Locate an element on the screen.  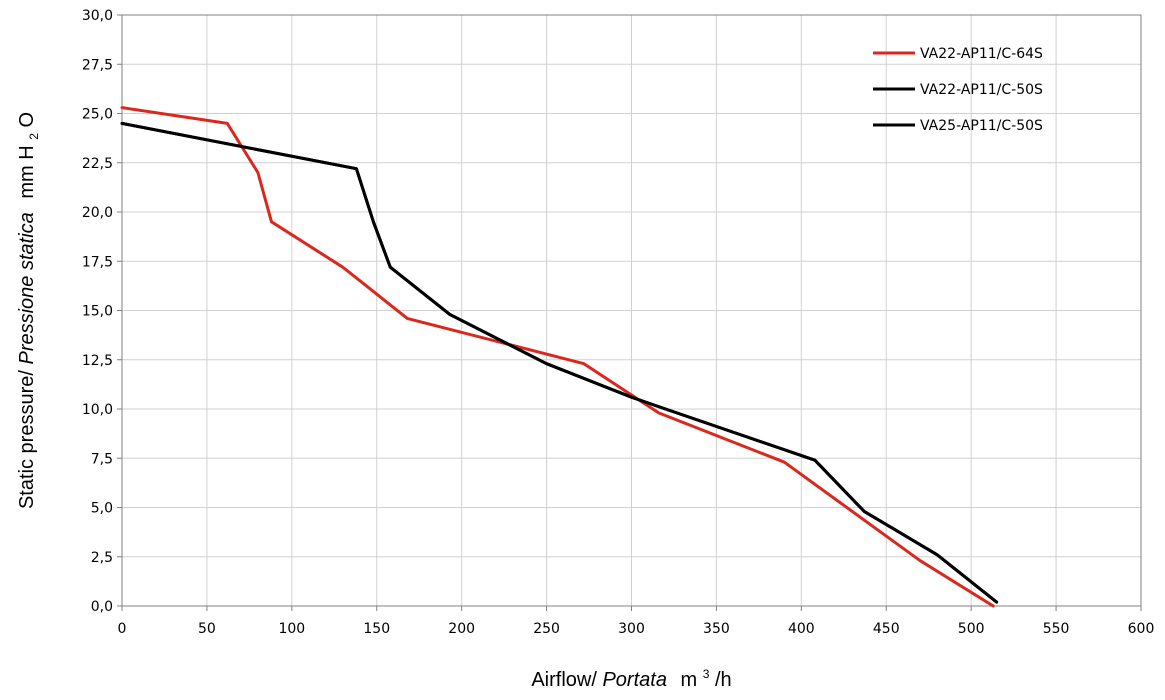
y-tick-label: 15,0 is located at coordinates (97, 312).